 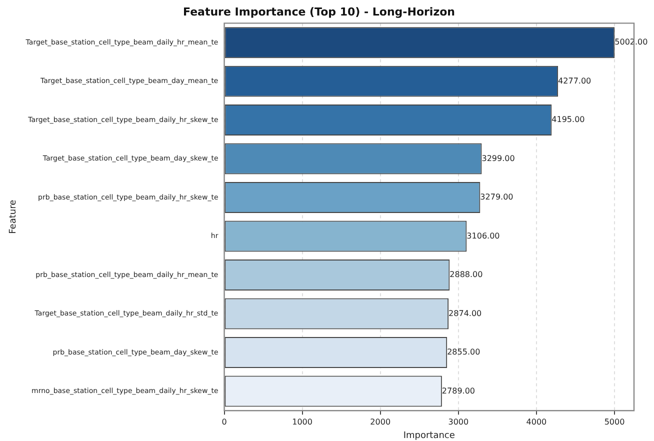 I want to click on data-label: 4277.00, so click(x=575, y=81).